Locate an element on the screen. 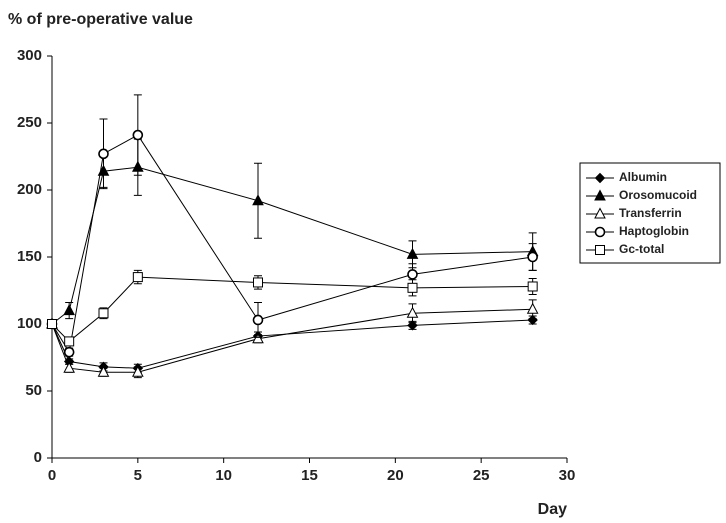  x-tick-label: 30 is located at coordinates (567, 475).